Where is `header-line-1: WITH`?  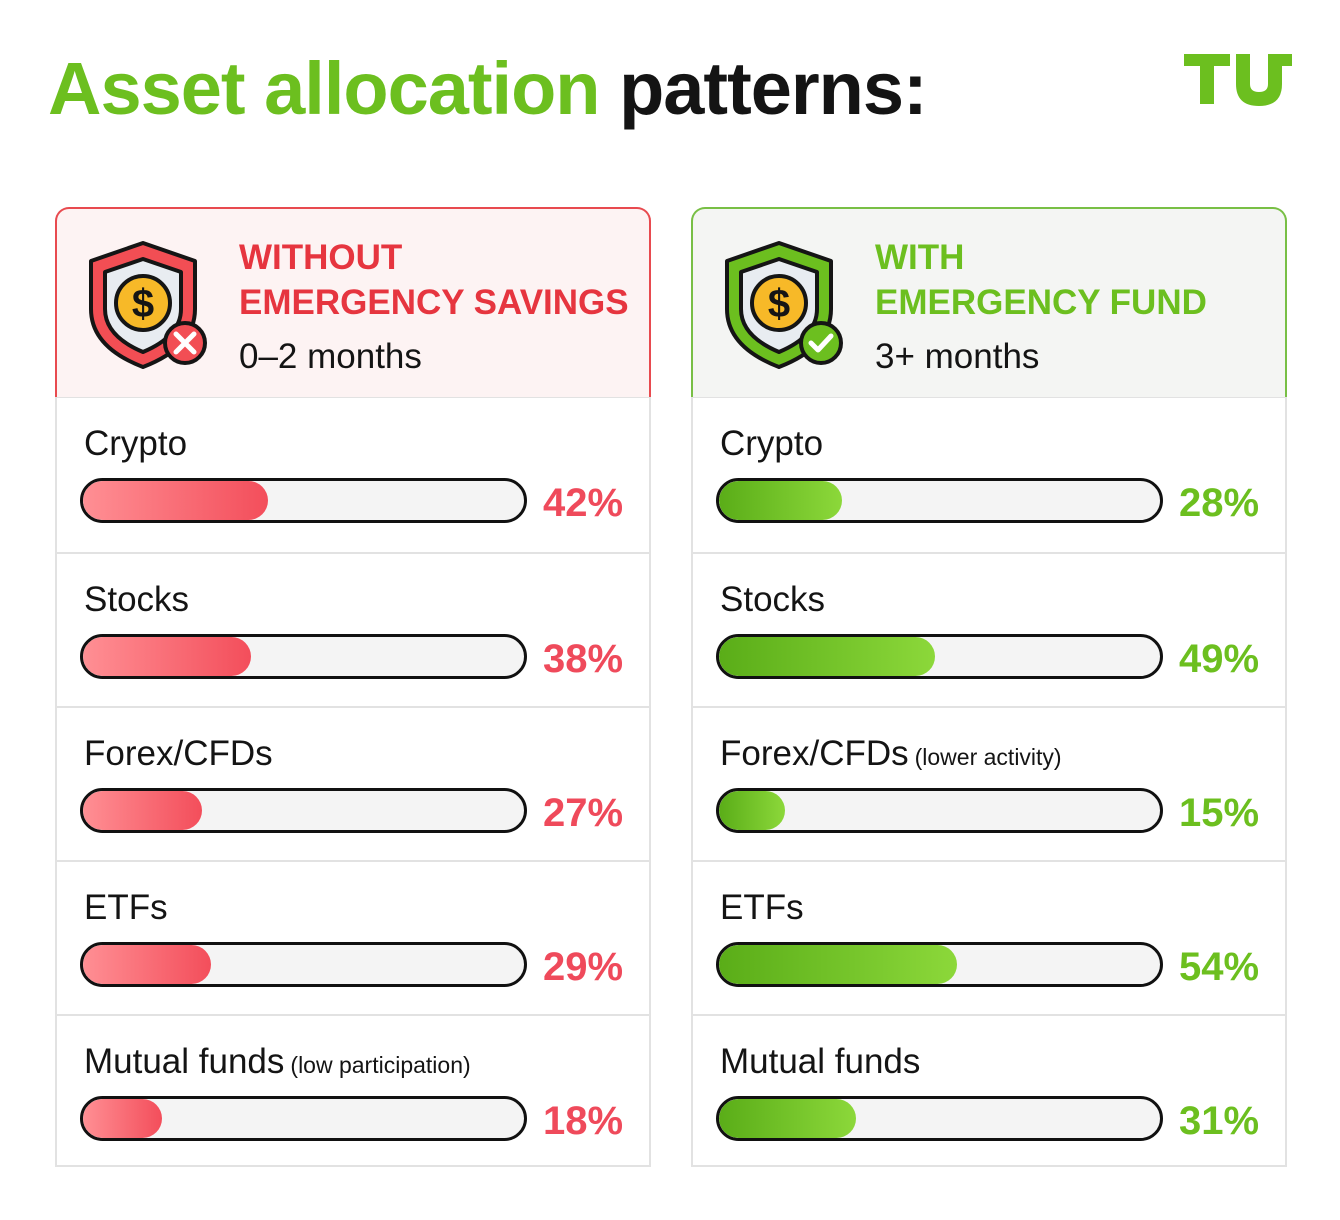
header-line-1: WITH is located at coordinates (920, 257).